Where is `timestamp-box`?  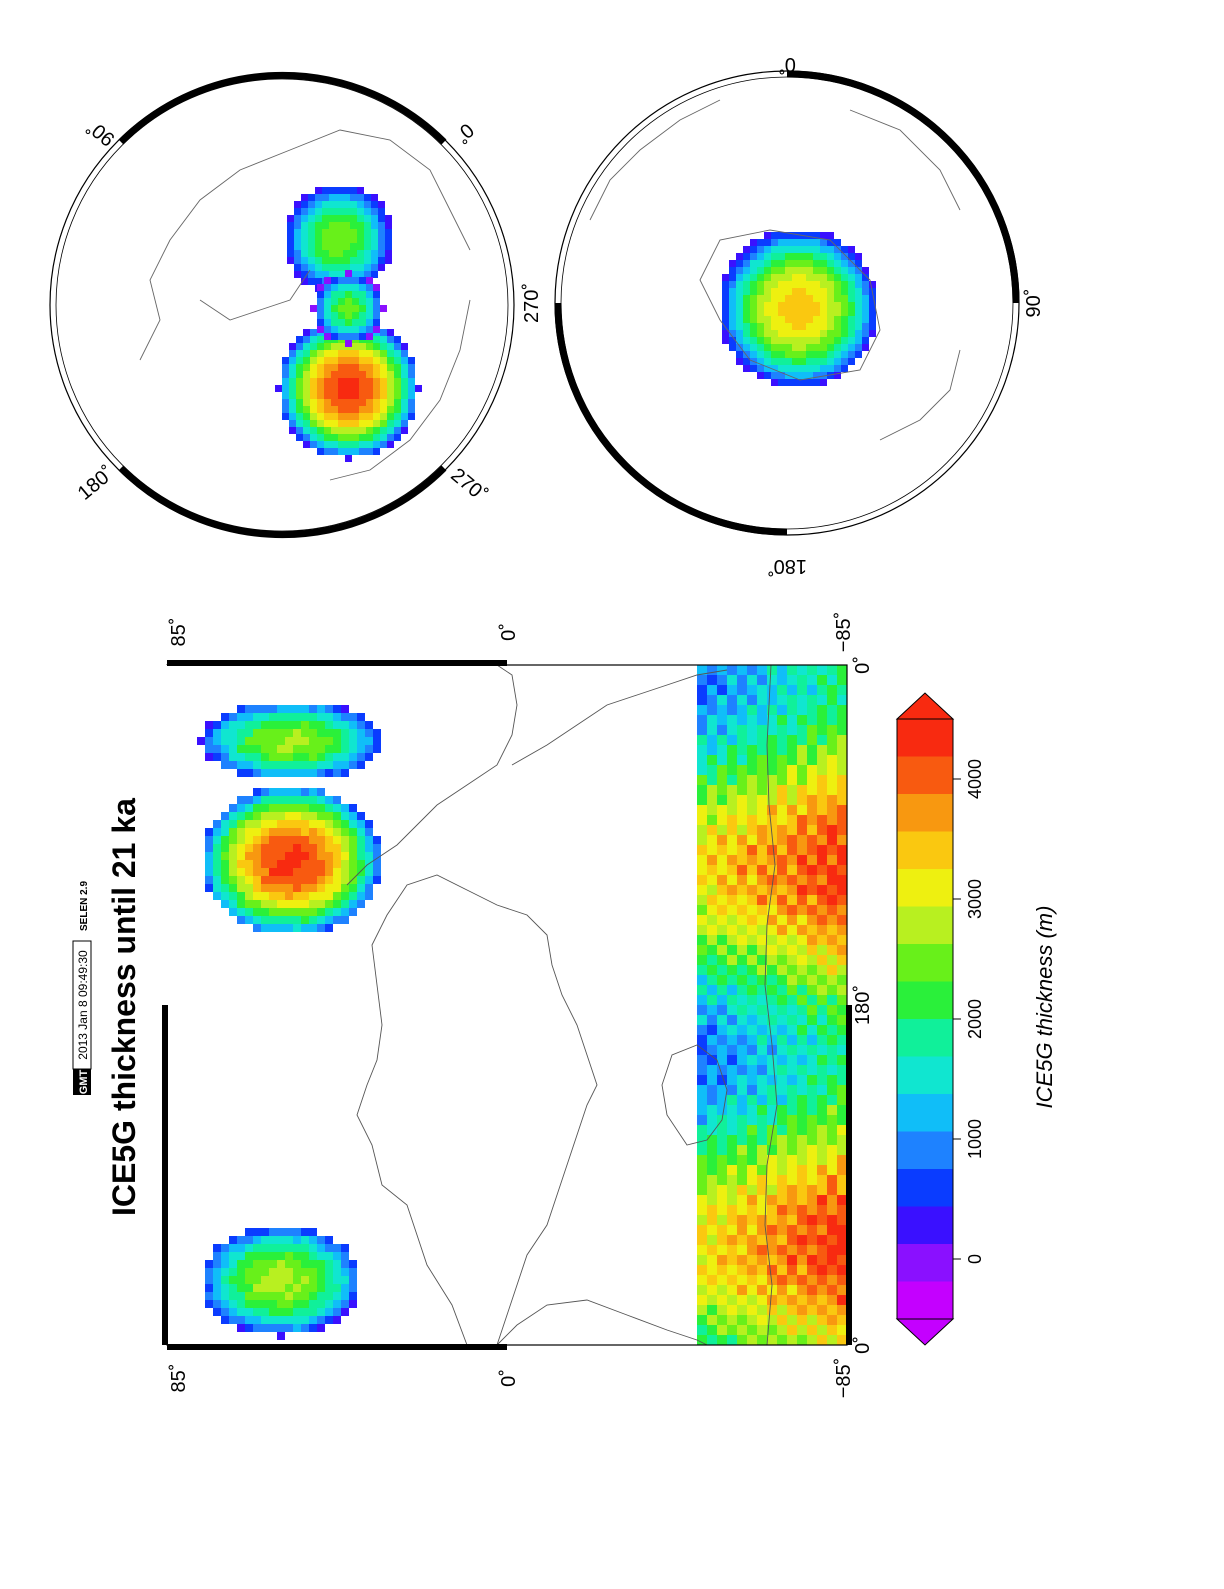
timestamp-box is located at coordinates (82, 1005).